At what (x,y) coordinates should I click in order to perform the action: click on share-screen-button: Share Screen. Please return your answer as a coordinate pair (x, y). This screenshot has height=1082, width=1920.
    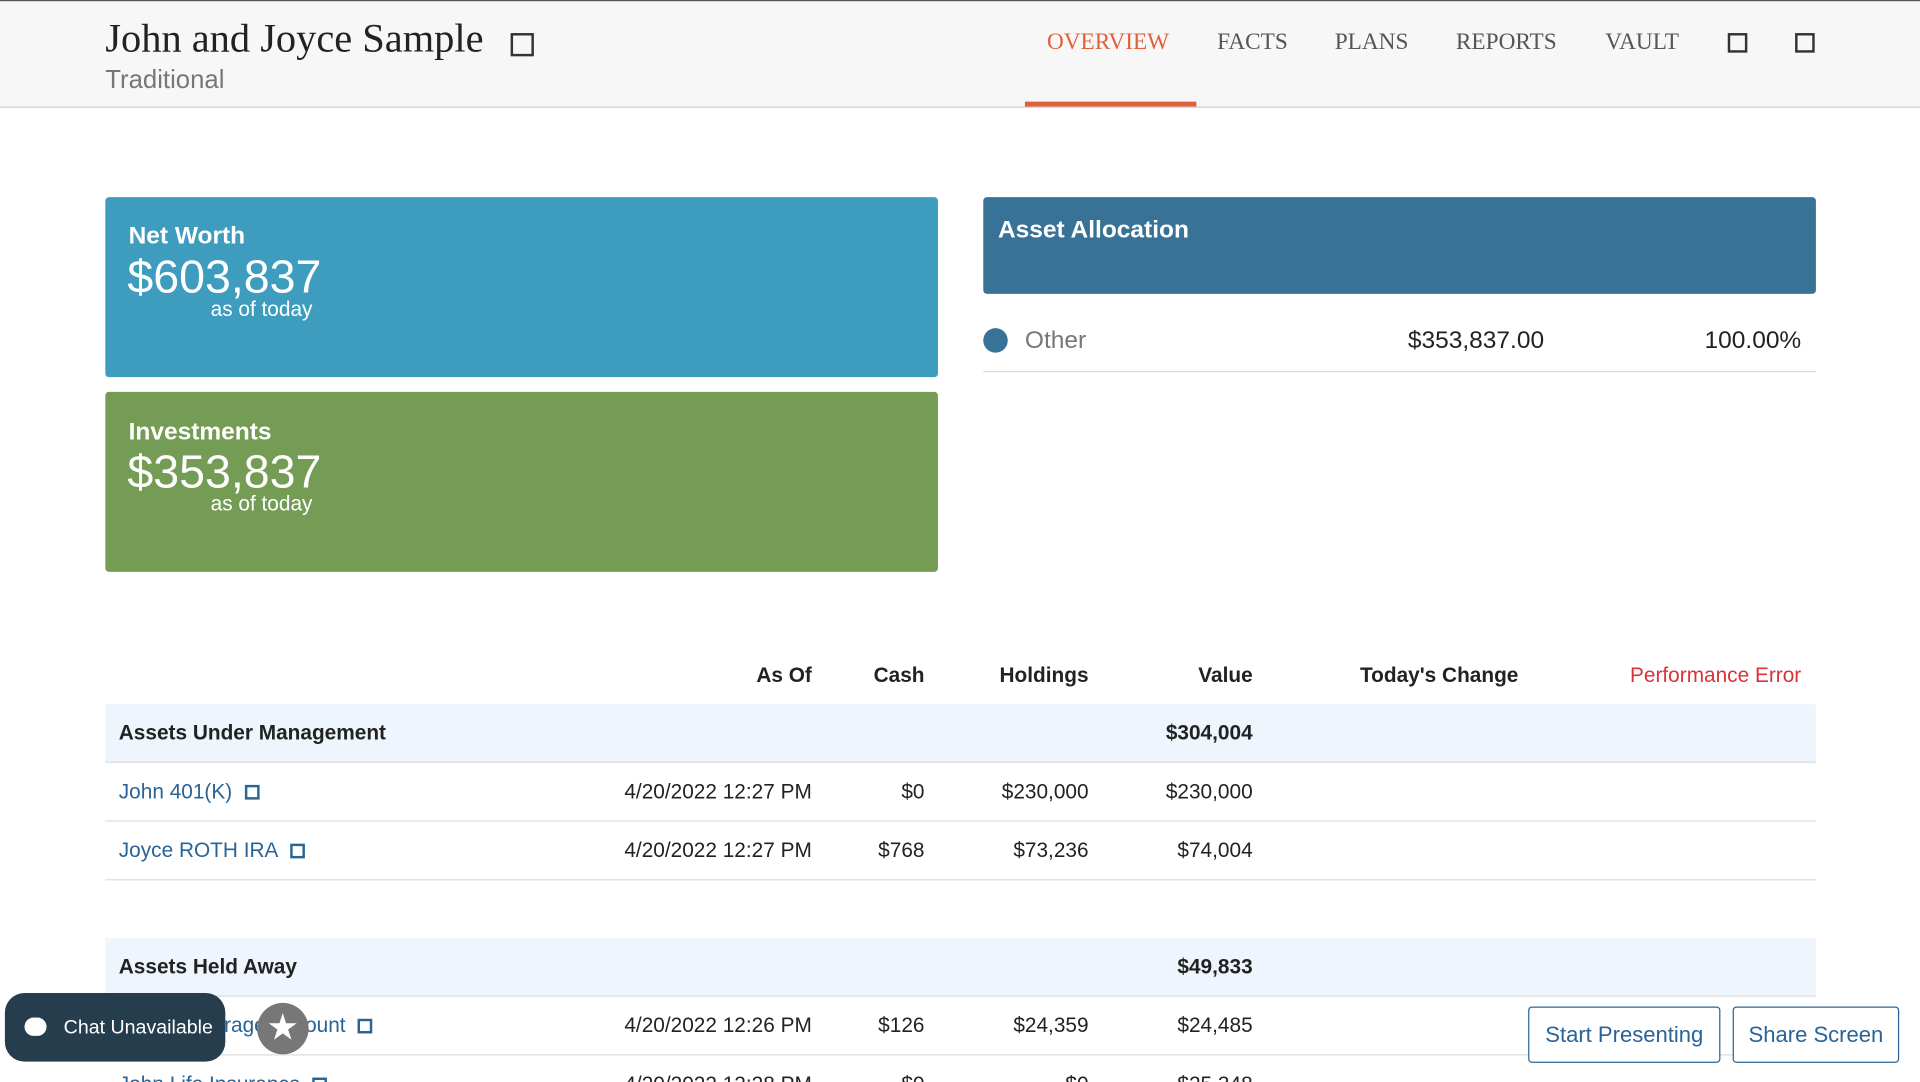
    Looking at the image, I should click on (1816, 1034).